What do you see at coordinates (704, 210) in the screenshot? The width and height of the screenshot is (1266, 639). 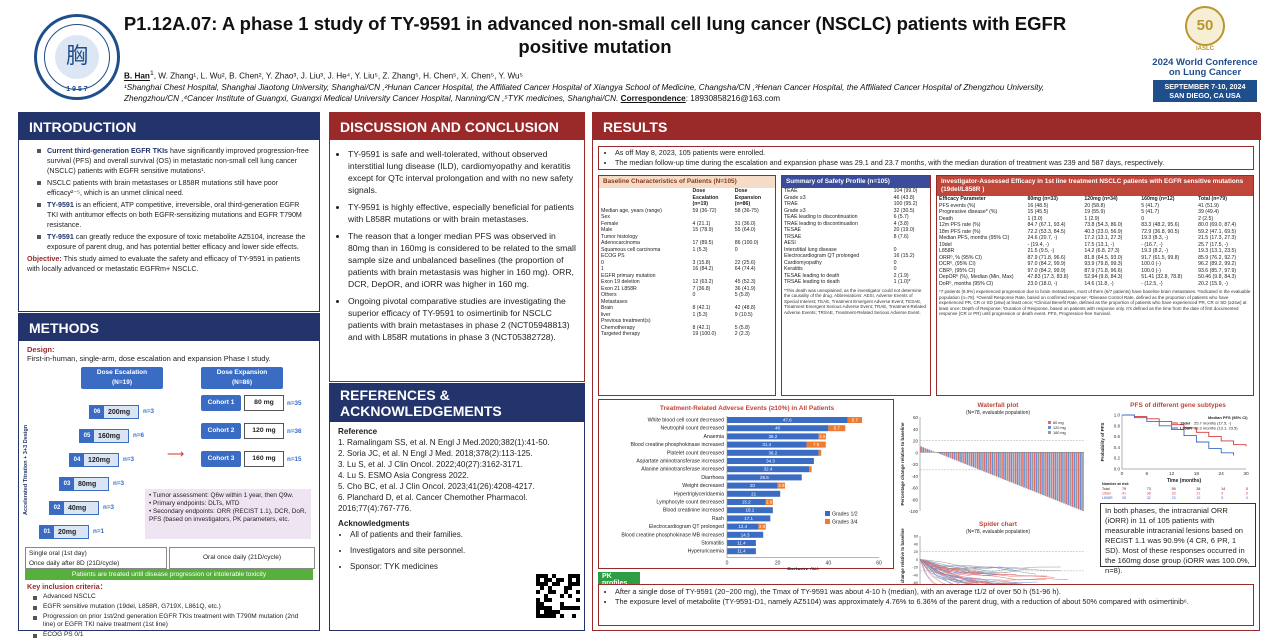 I see `table-cell: 59 (36-72)` at bounding box center [704, 210].